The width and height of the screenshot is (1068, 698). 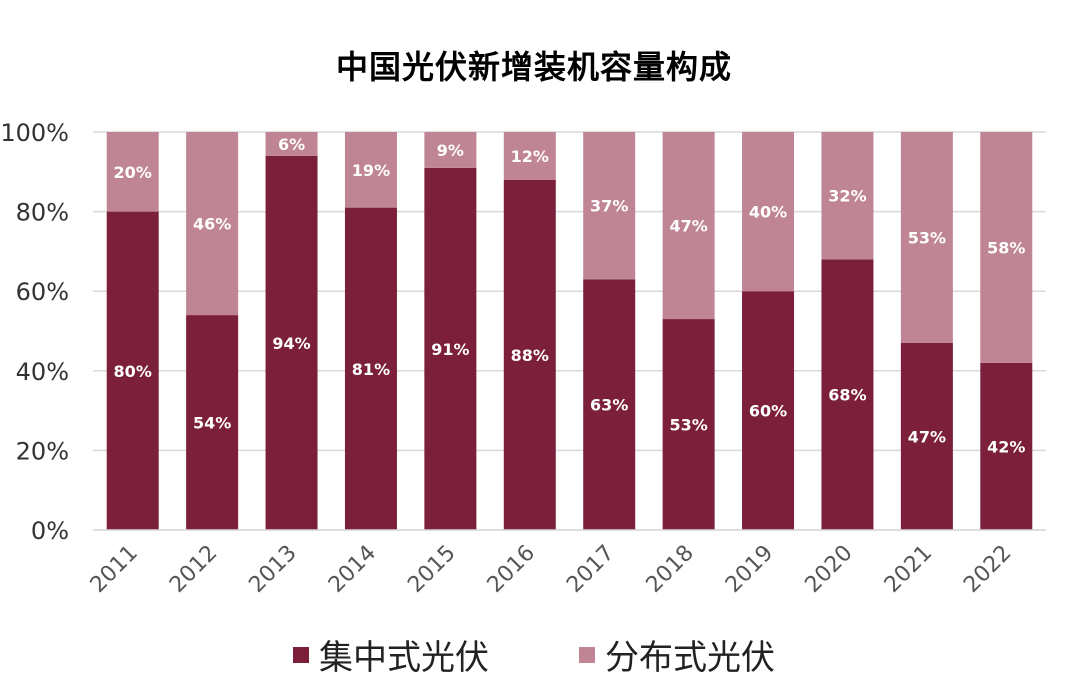 What do you see at coordinates (534, 654) in the screenshot?
I see `chart-legend: 集中式光伏 分布式光伏` at bounding box center [534, 654].